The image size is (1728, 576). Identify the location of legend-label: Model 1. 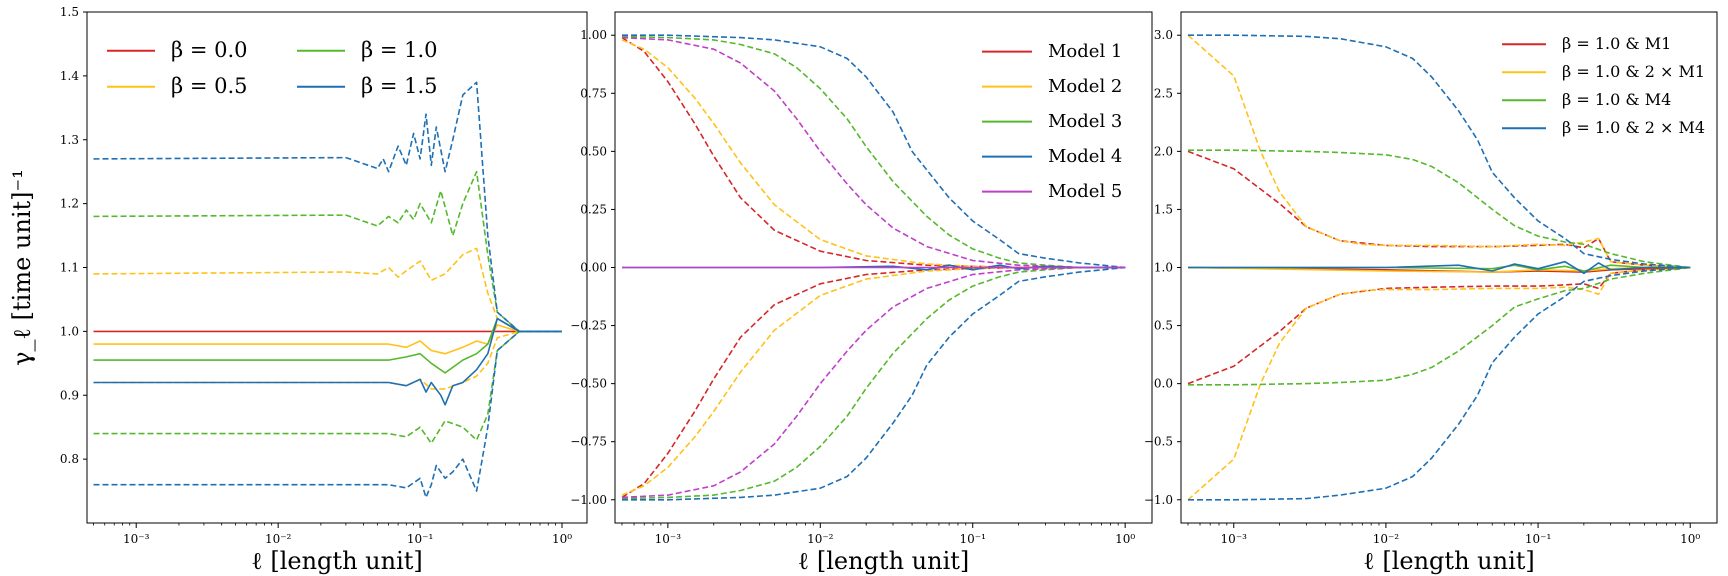
(1085, 51).